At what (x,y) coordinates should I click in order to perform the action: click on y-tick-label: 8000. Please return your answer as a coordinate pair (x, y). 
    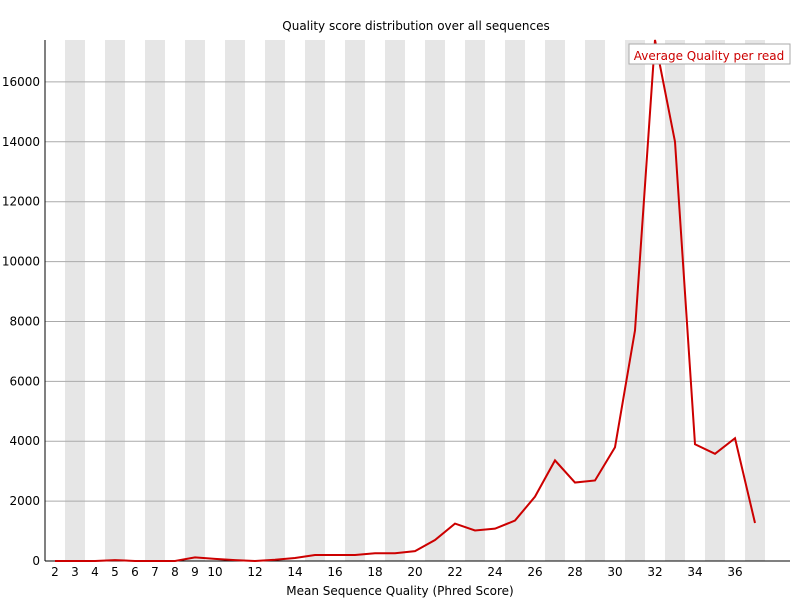
    Looking at the image, I should click on (24, 321).